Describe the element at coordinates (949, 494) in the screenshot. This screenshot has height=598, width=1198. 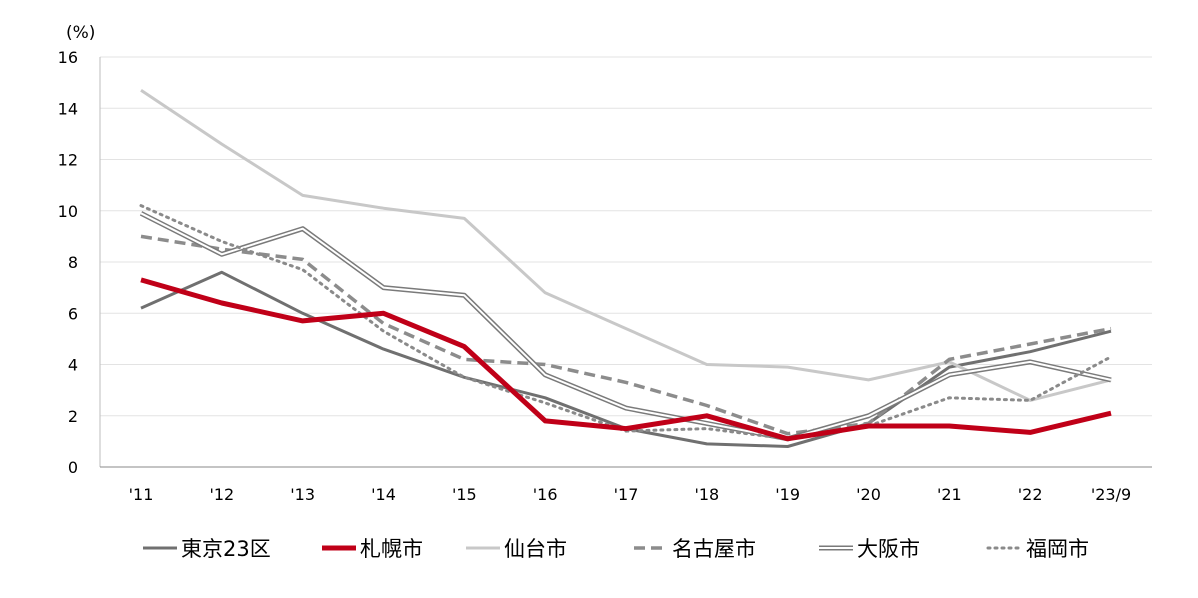
I see `x-tick-label: '21` at that location.